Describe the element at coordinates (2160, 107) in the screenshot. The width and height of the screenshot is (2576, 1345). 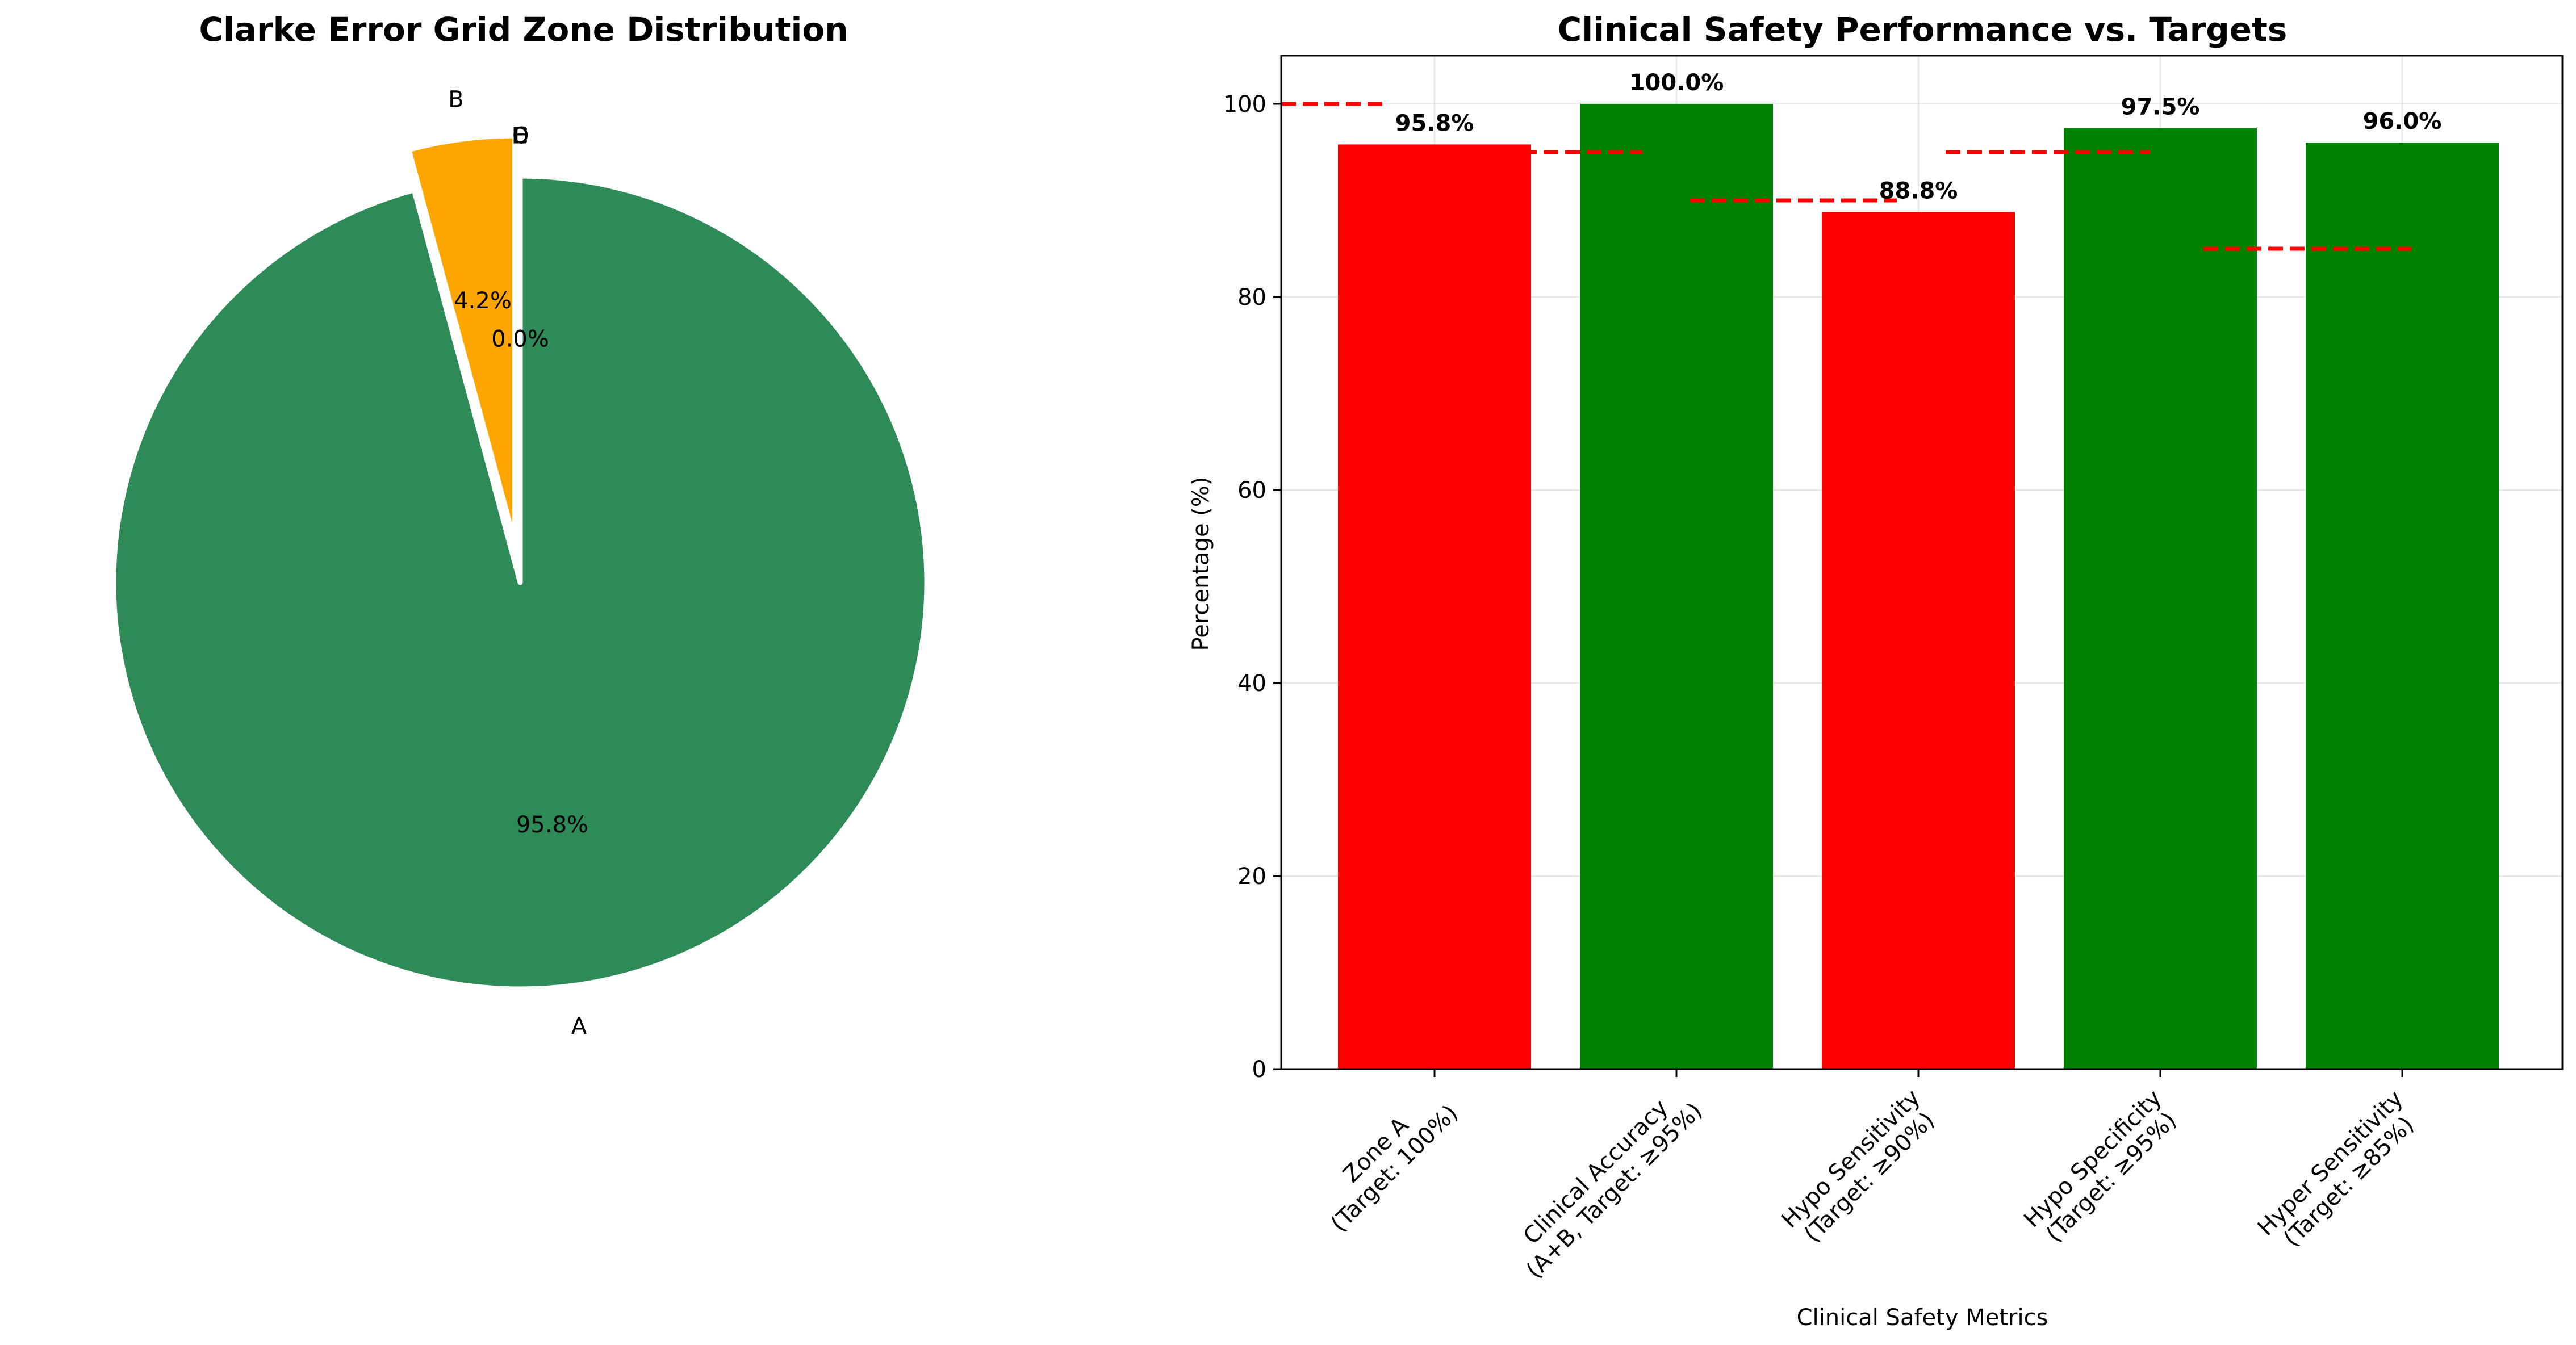
I see `bar-value-label-4: 97.5%` at that location.